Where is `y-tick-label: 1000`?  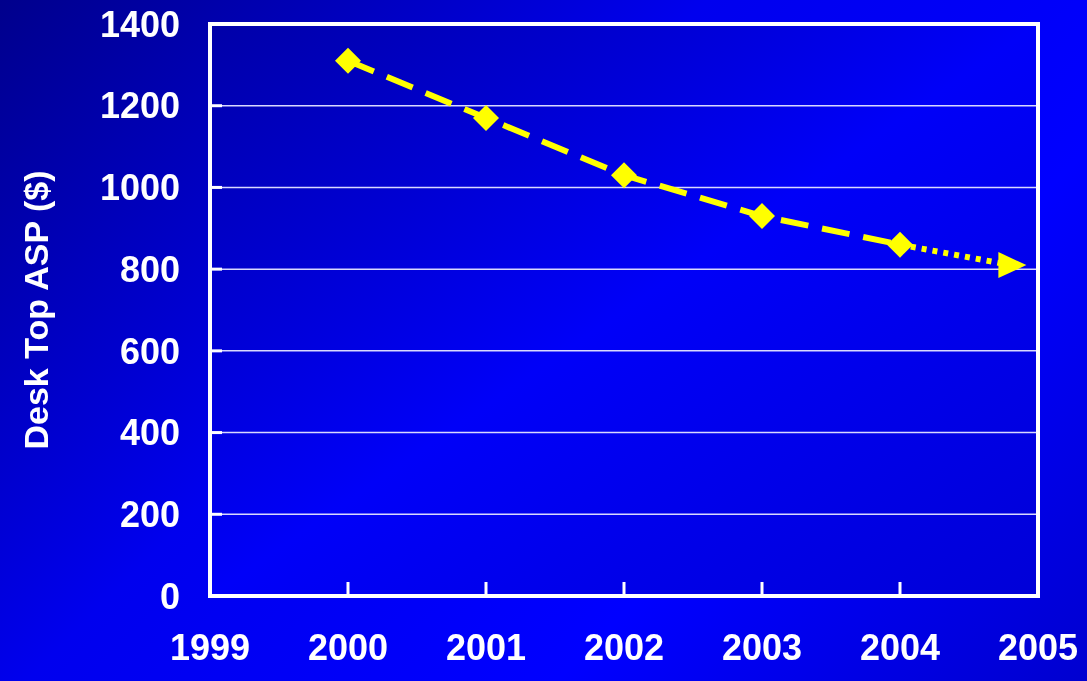 y-tick-label: 1000 is located at coordinates (139, 188).